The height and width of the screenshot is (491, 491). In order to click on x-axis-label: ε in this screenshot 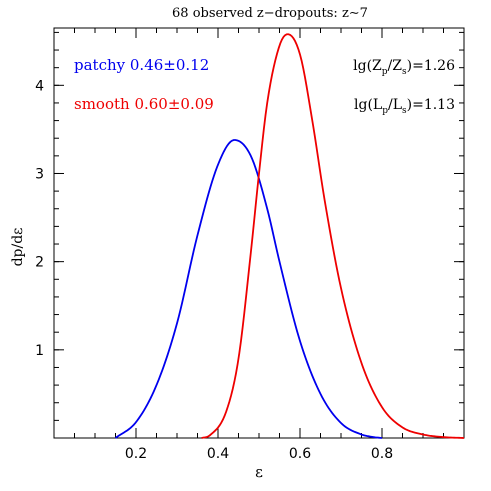, I will do `click(259, 472)`.